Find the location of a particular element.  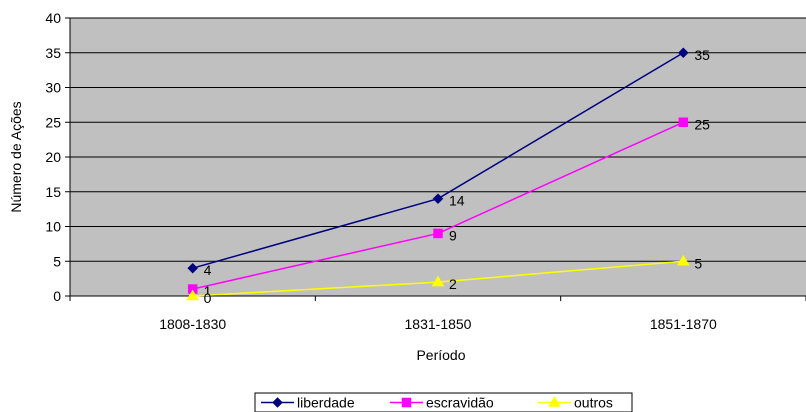

data-label: 2 is located at coordinates (453, 284).